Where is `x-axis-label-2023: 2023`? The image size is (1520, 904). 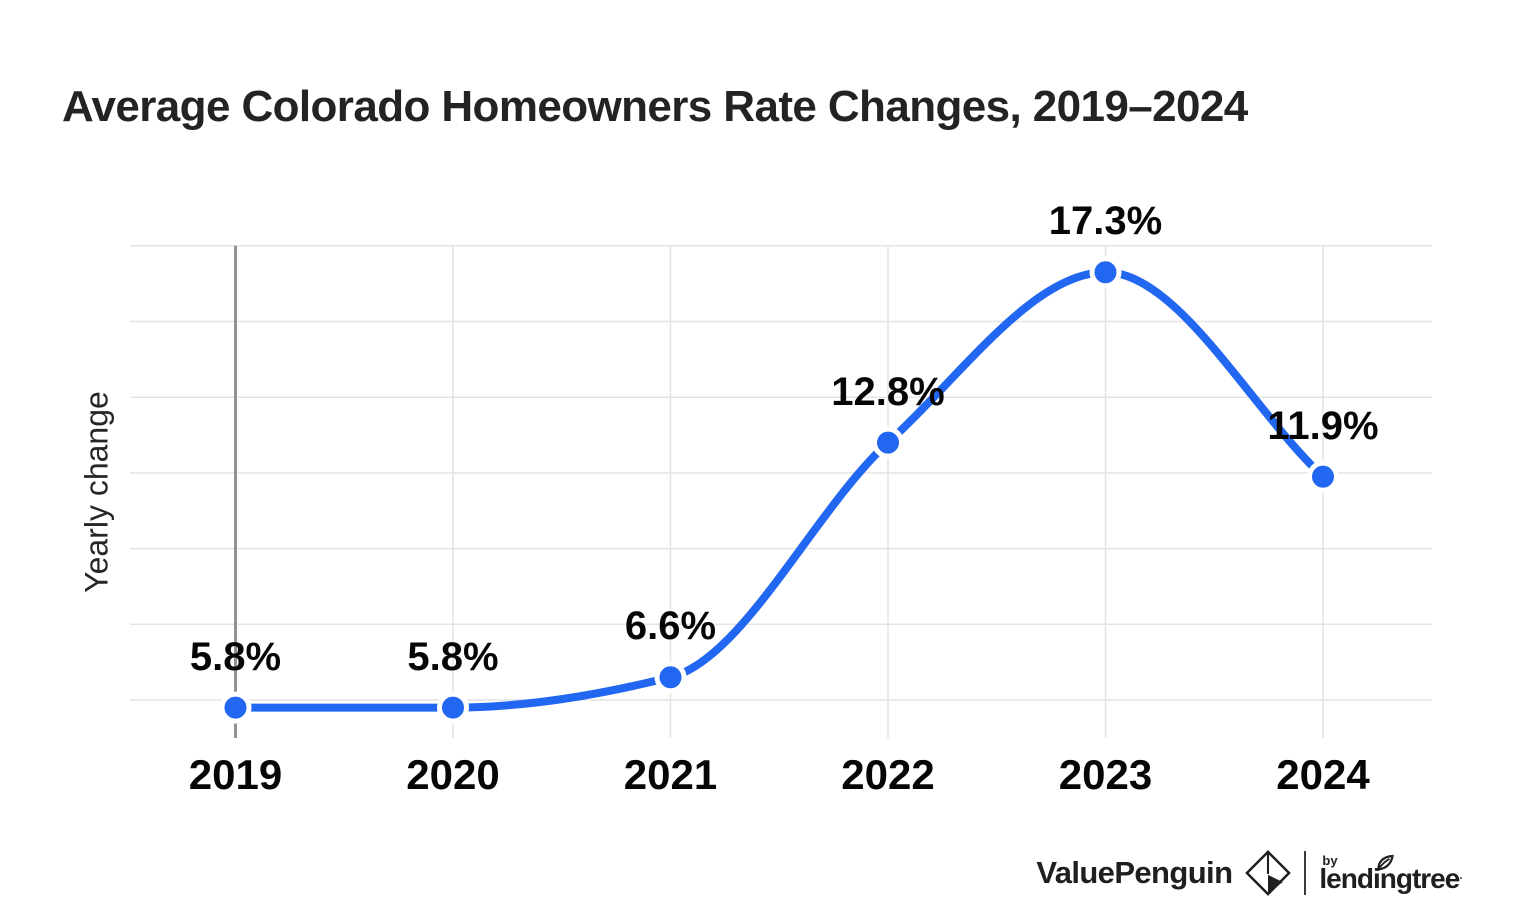 x-axis-label-2023: 2023 is located at coordinates (1105, 774).